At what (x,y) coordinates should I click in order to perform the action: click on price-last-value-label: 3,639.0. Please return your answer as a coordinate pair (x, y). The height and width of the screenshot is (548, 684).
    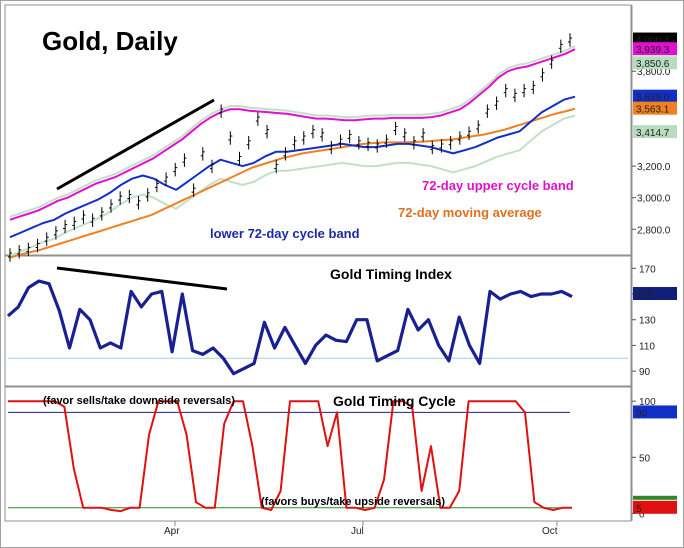
    Looking at the image, I should click on (653, 98).